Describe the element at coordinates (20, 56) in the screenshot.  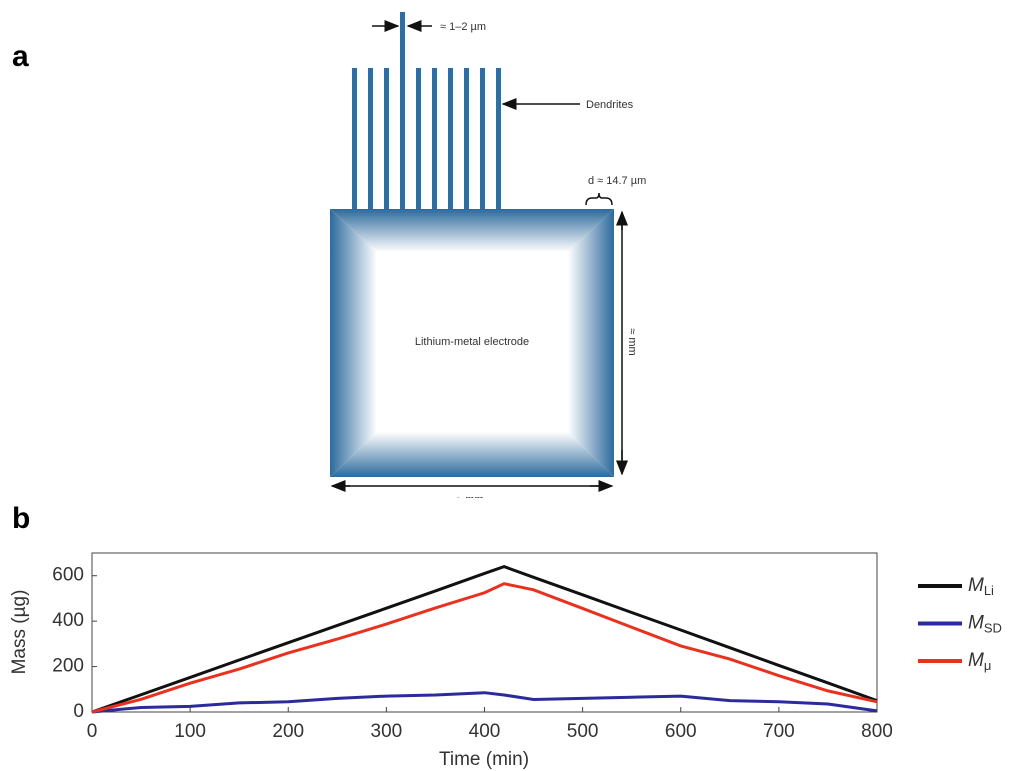
I see `panel-label: a` at that location.